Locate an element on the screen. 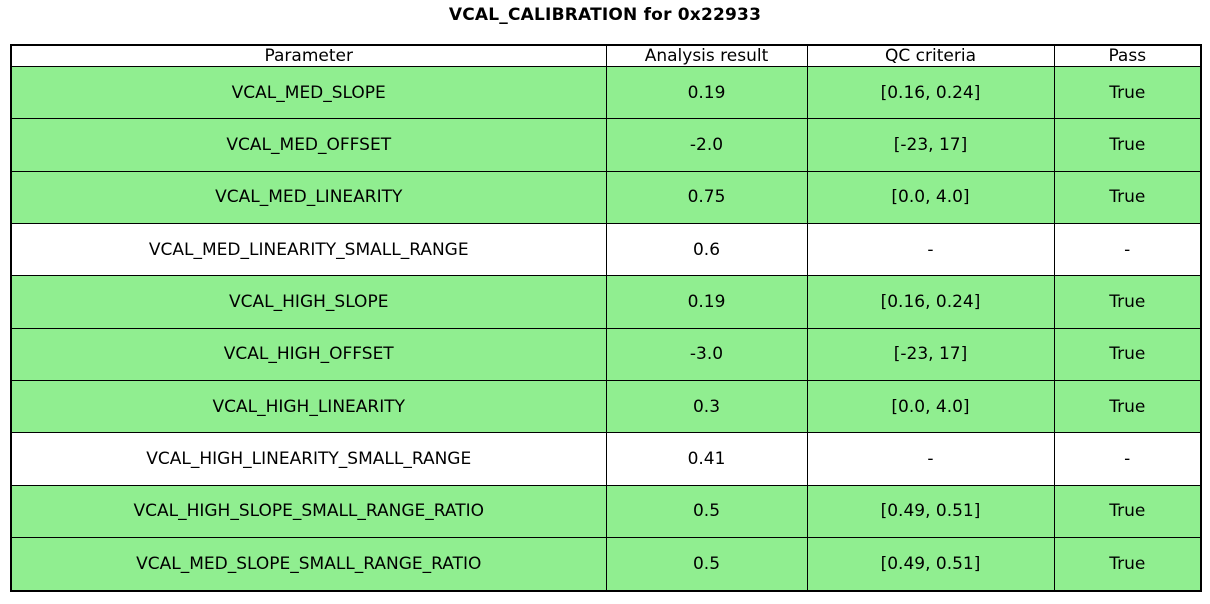 Image resolution: width=1210 pixels, height=604 pixels. cell-analysis-result: 0.41 is located at coordinates (706, 459).